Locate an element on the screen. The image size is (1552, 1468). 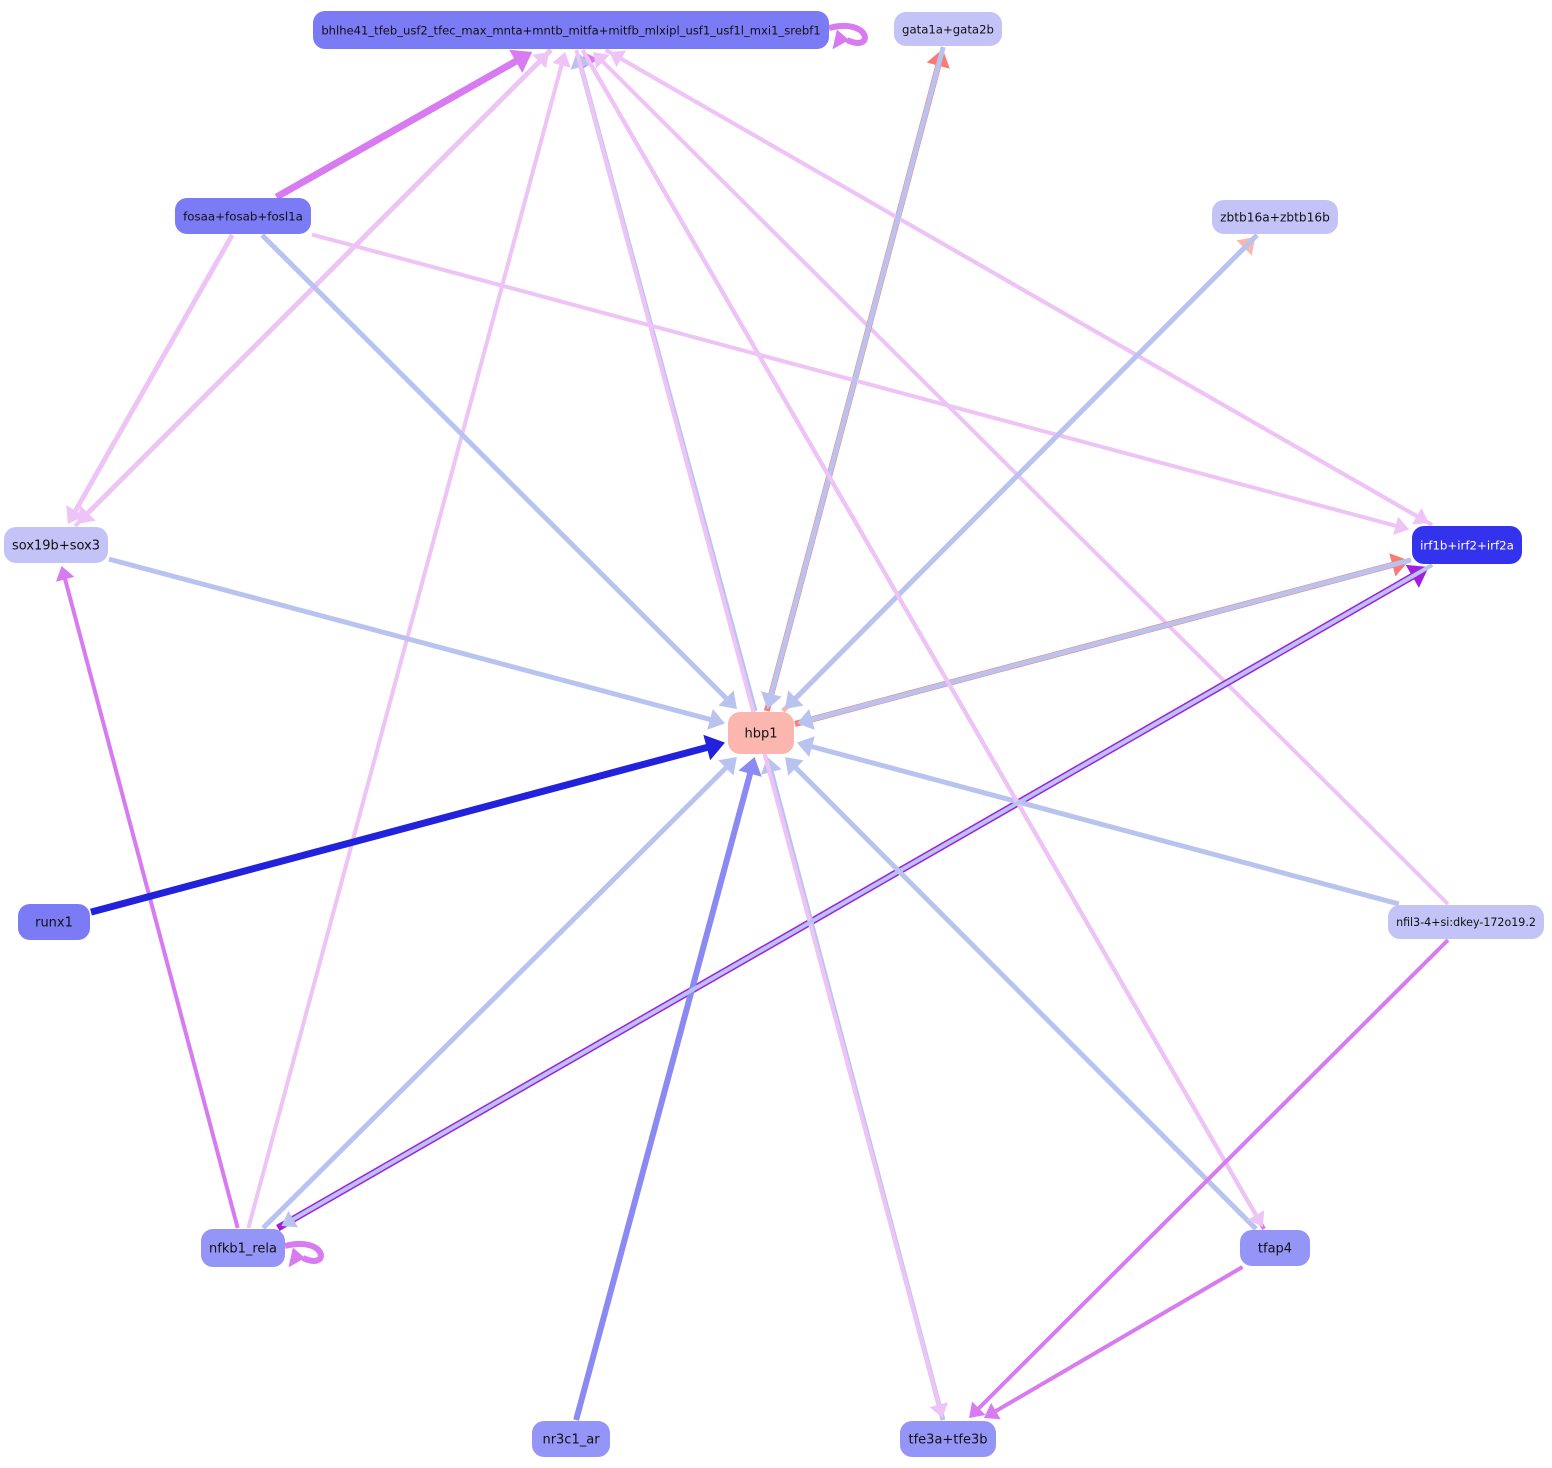
graph-node-nfkb1: nfkb1_rela is located at coordinates (243, 1248).